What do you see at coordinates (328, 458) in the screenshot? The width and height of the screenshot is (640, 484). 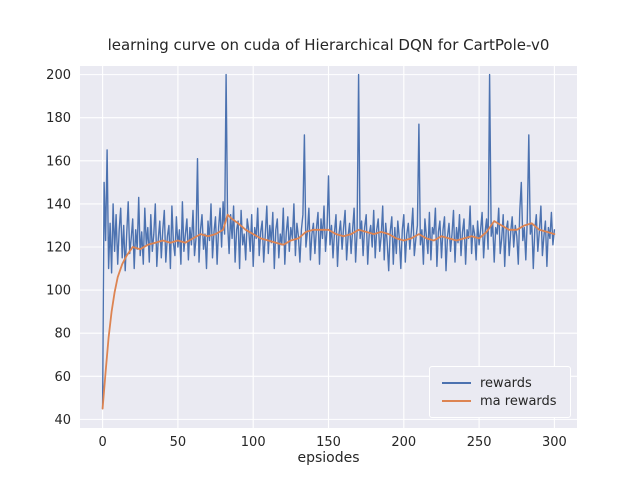 I see `x-axis-label: epsiodes` at bounding box center [328, 458].